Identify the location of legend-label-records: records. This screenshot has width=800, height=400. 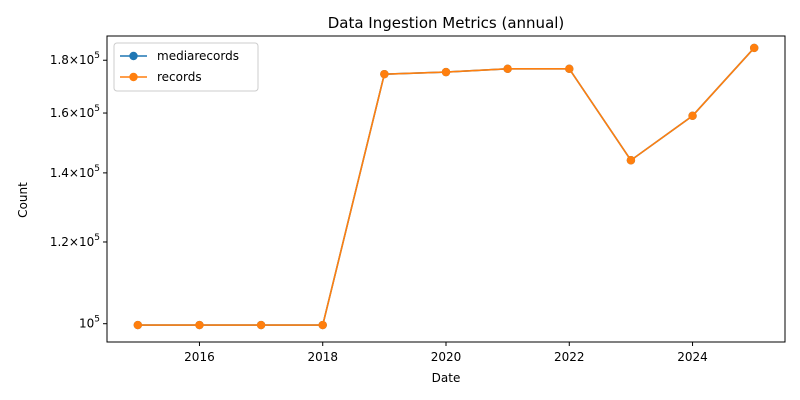
(179, 77).